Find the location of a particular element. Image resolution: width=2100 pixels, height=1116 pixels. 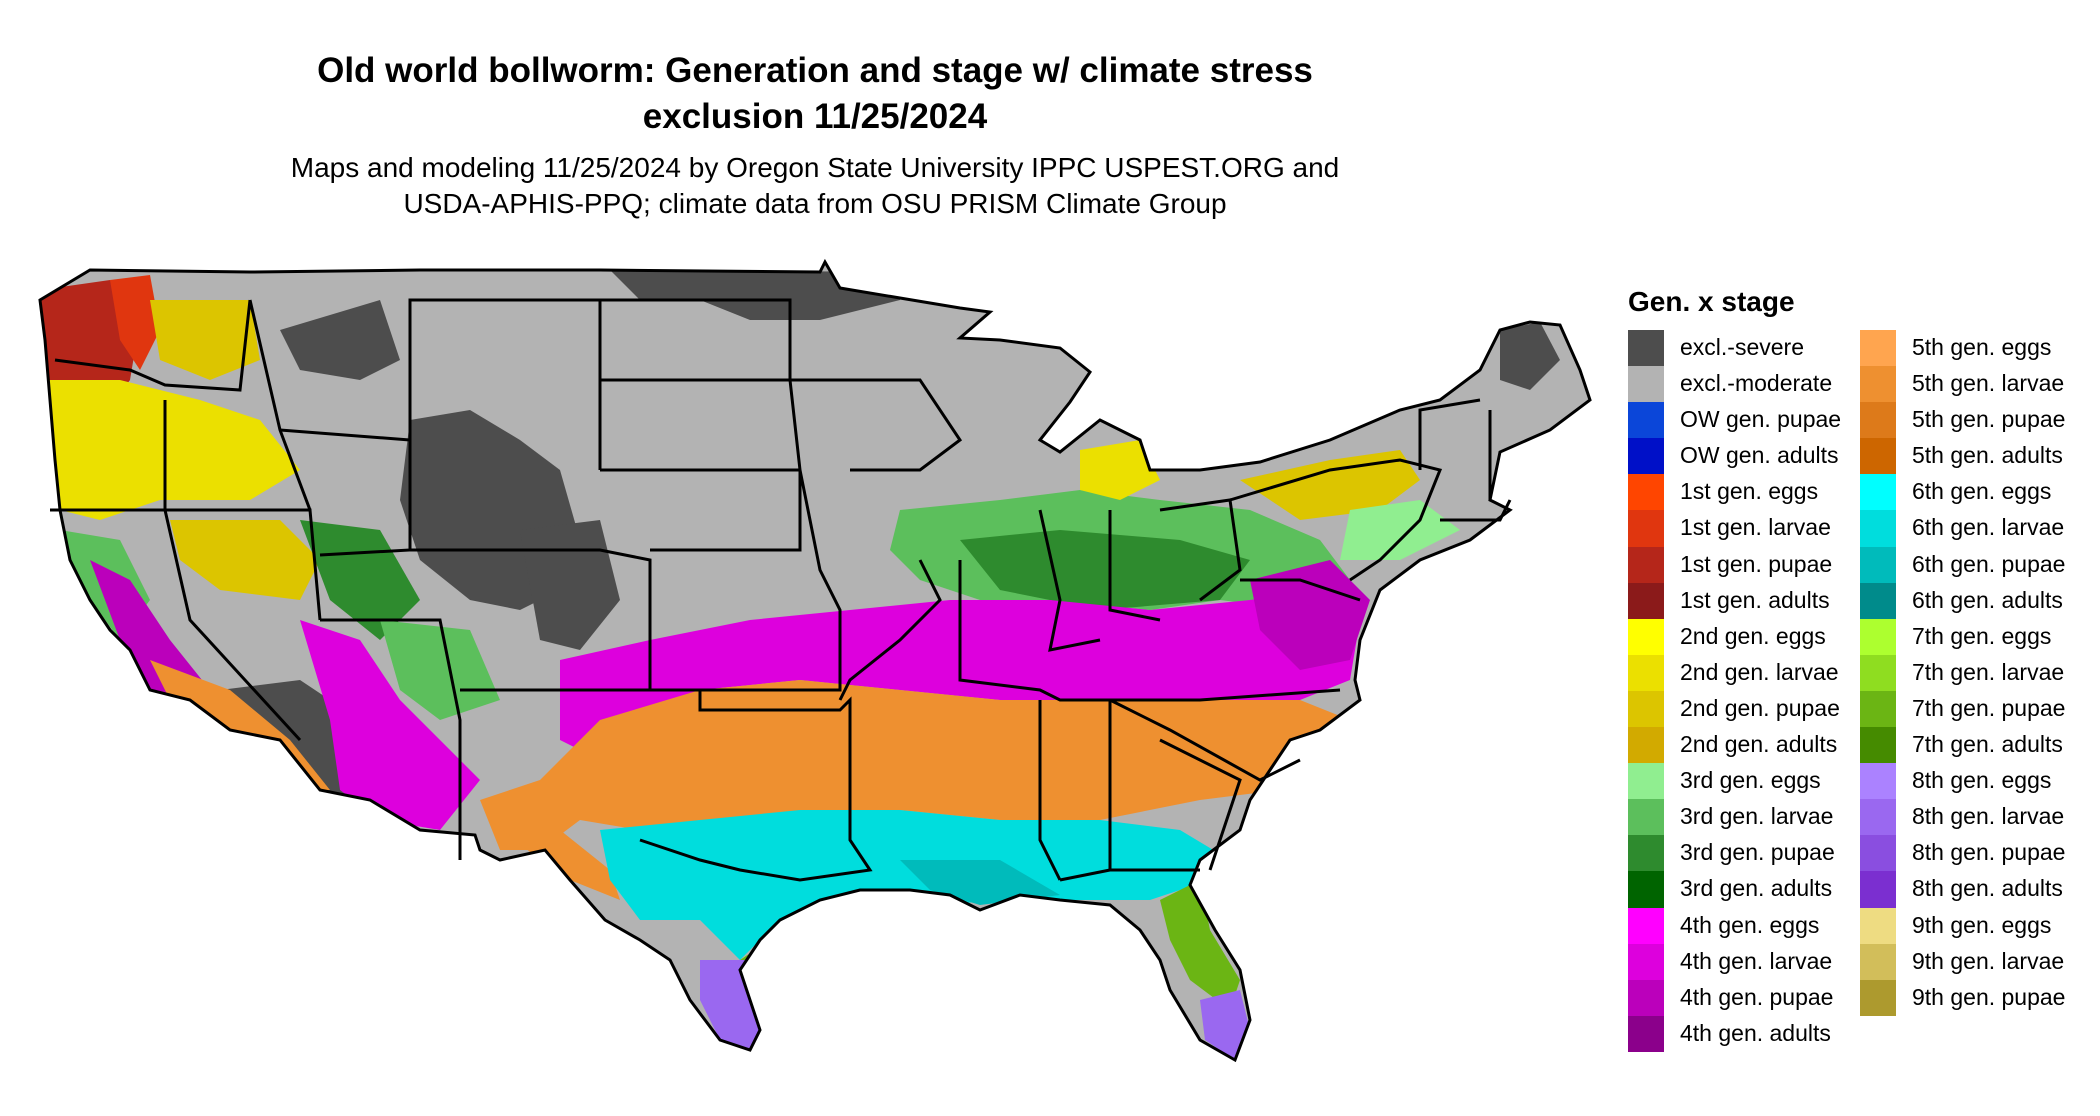

legend-label: 8th gen. eggs is located at coordinates (1982, 780).